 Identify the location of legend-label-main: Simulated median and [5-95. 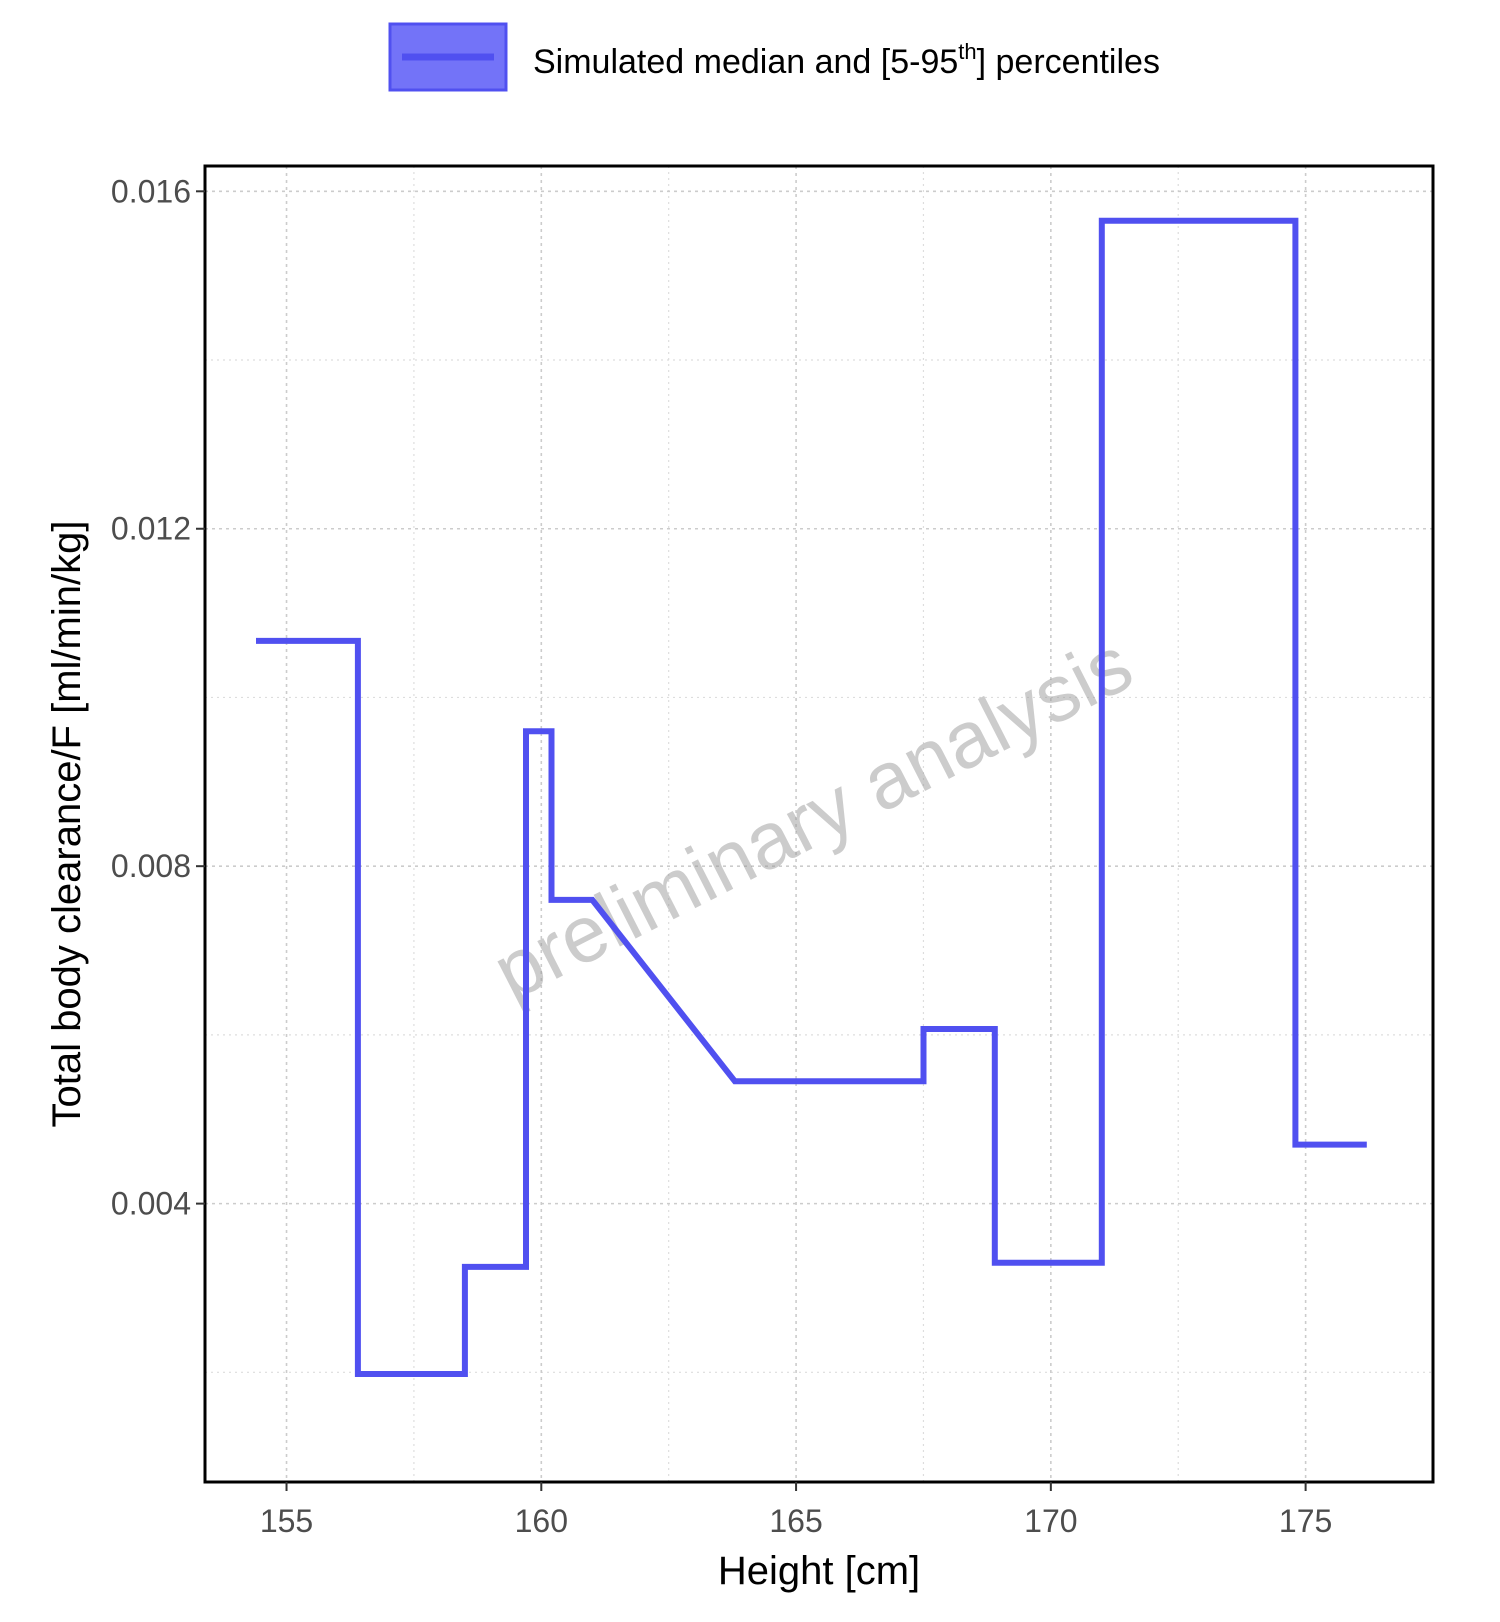
(745, 62).